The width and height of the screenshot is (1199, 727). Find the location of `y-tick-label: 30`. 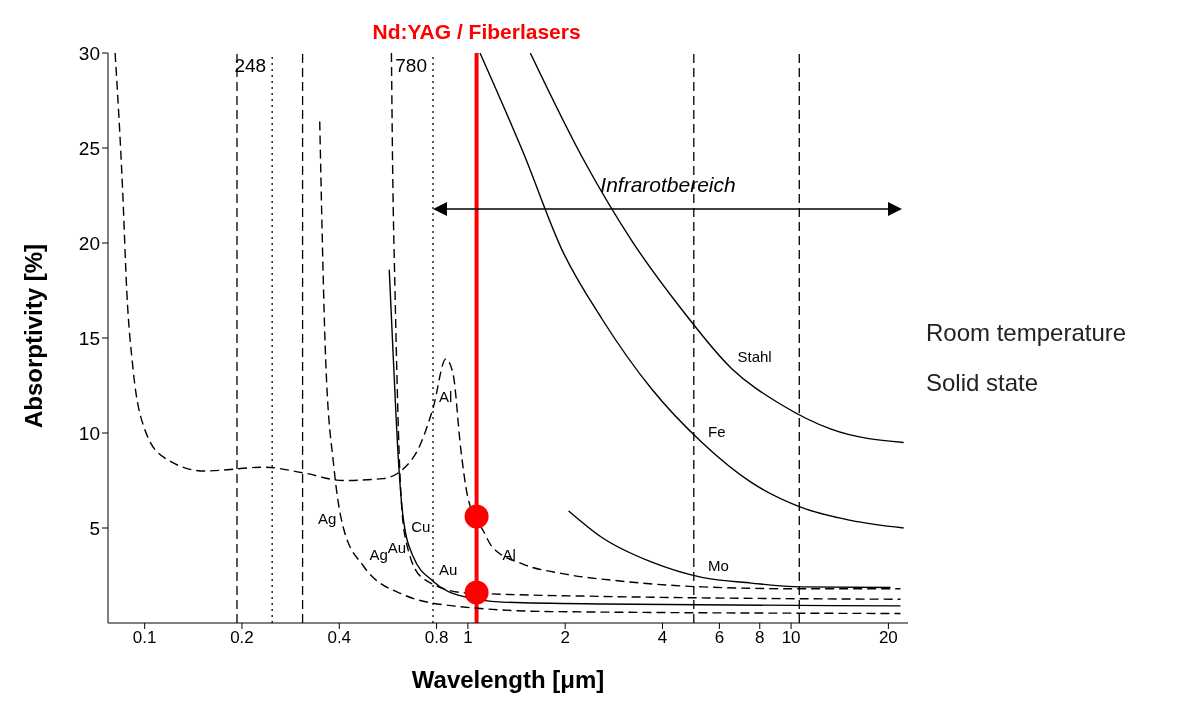

y-tick-label: 30 is located at coordinates (89, 53).